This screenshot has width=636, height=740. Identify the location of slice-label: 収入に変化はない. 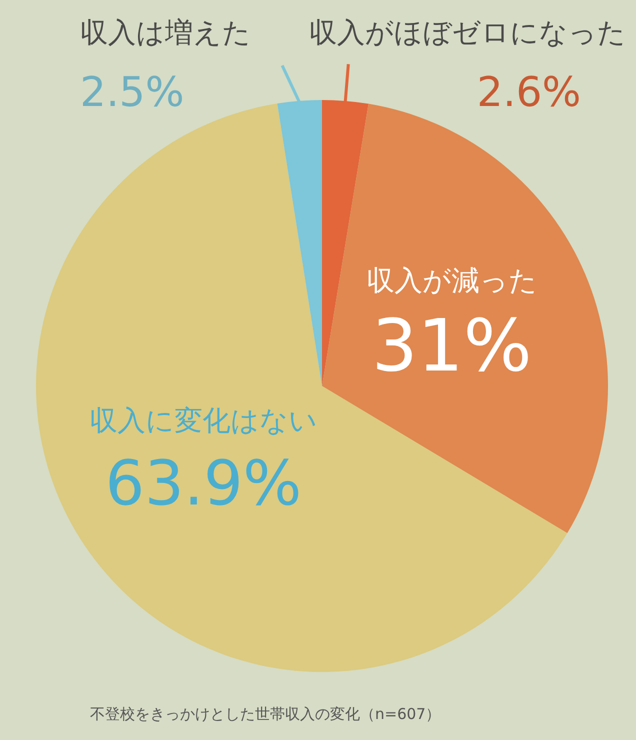
(203, 421).